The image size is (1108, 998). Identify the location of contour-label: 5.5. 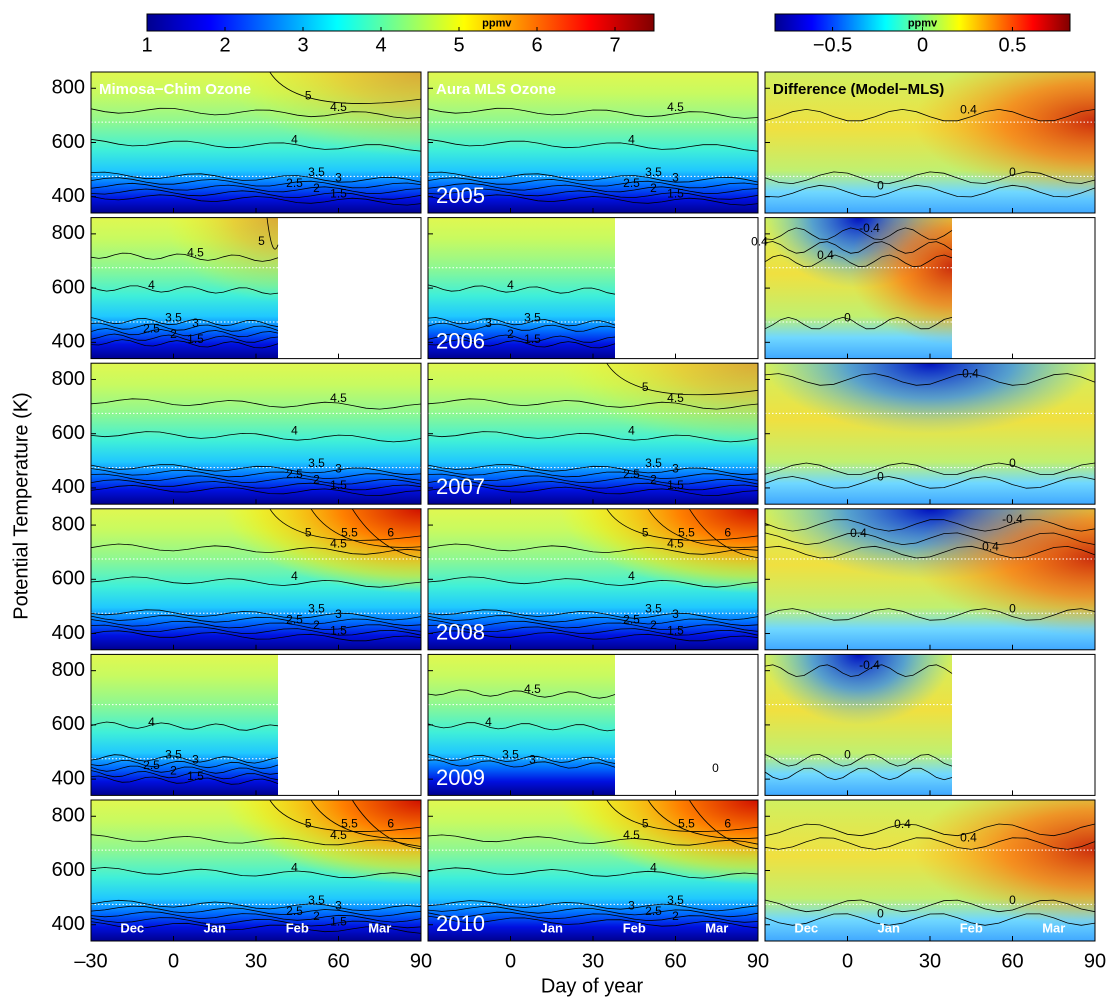
(349, 824).